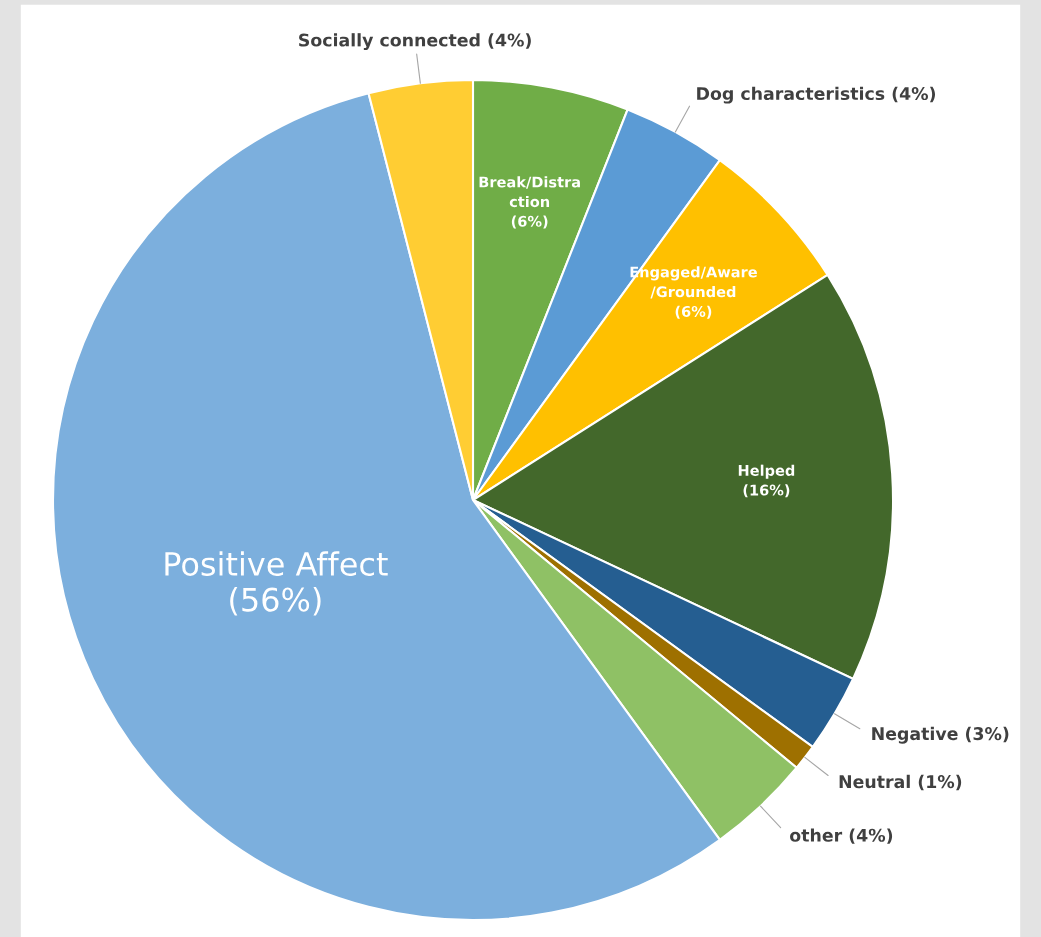  I want to click on slice-label: Dog characteristics (4%), so click(816, 95).